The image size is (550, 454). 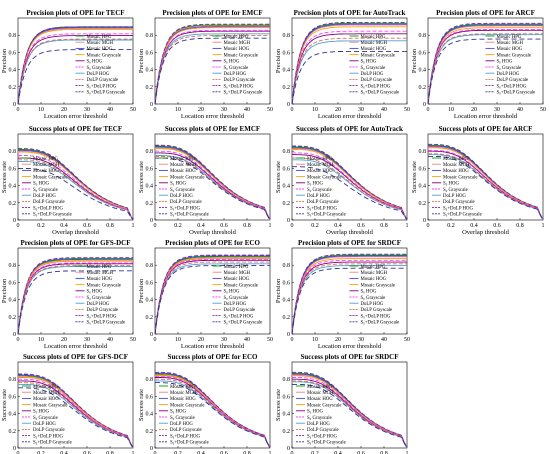 I want to click on chart-title: Success plots of OPE for ECO, so click(x=213, y=357).